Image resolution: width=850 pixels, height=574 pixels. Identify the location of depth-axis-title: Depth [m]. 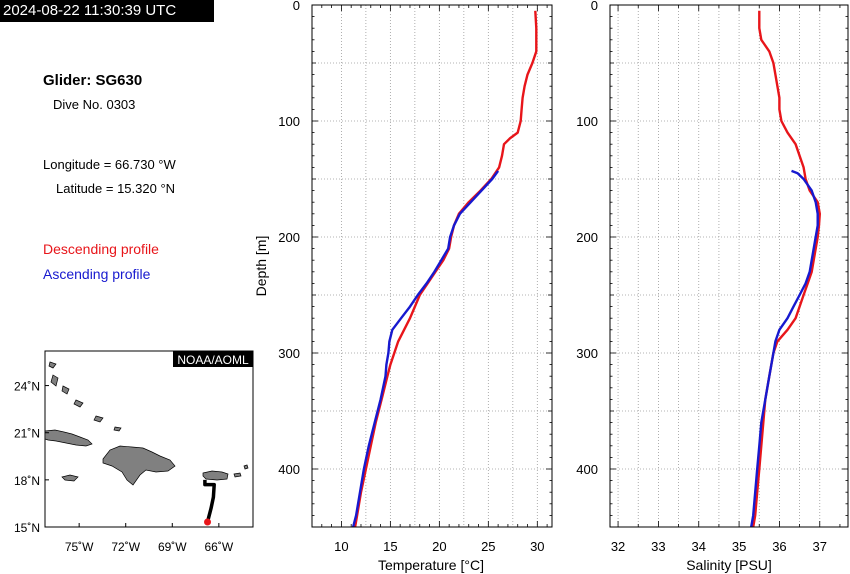
(261, 266).